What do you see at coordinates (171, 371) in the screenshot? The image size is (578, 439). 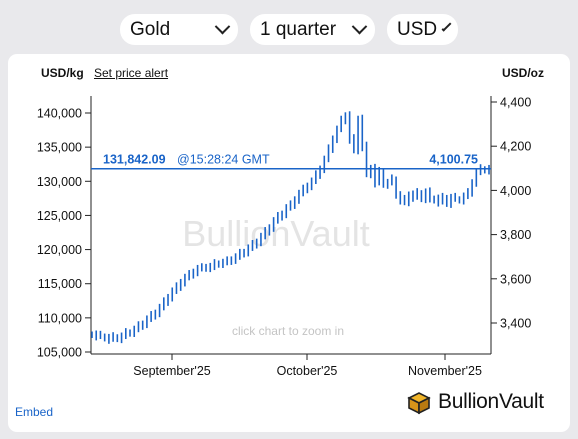 I see `x-tick-label: September'25` at bounding box center [171, 371].